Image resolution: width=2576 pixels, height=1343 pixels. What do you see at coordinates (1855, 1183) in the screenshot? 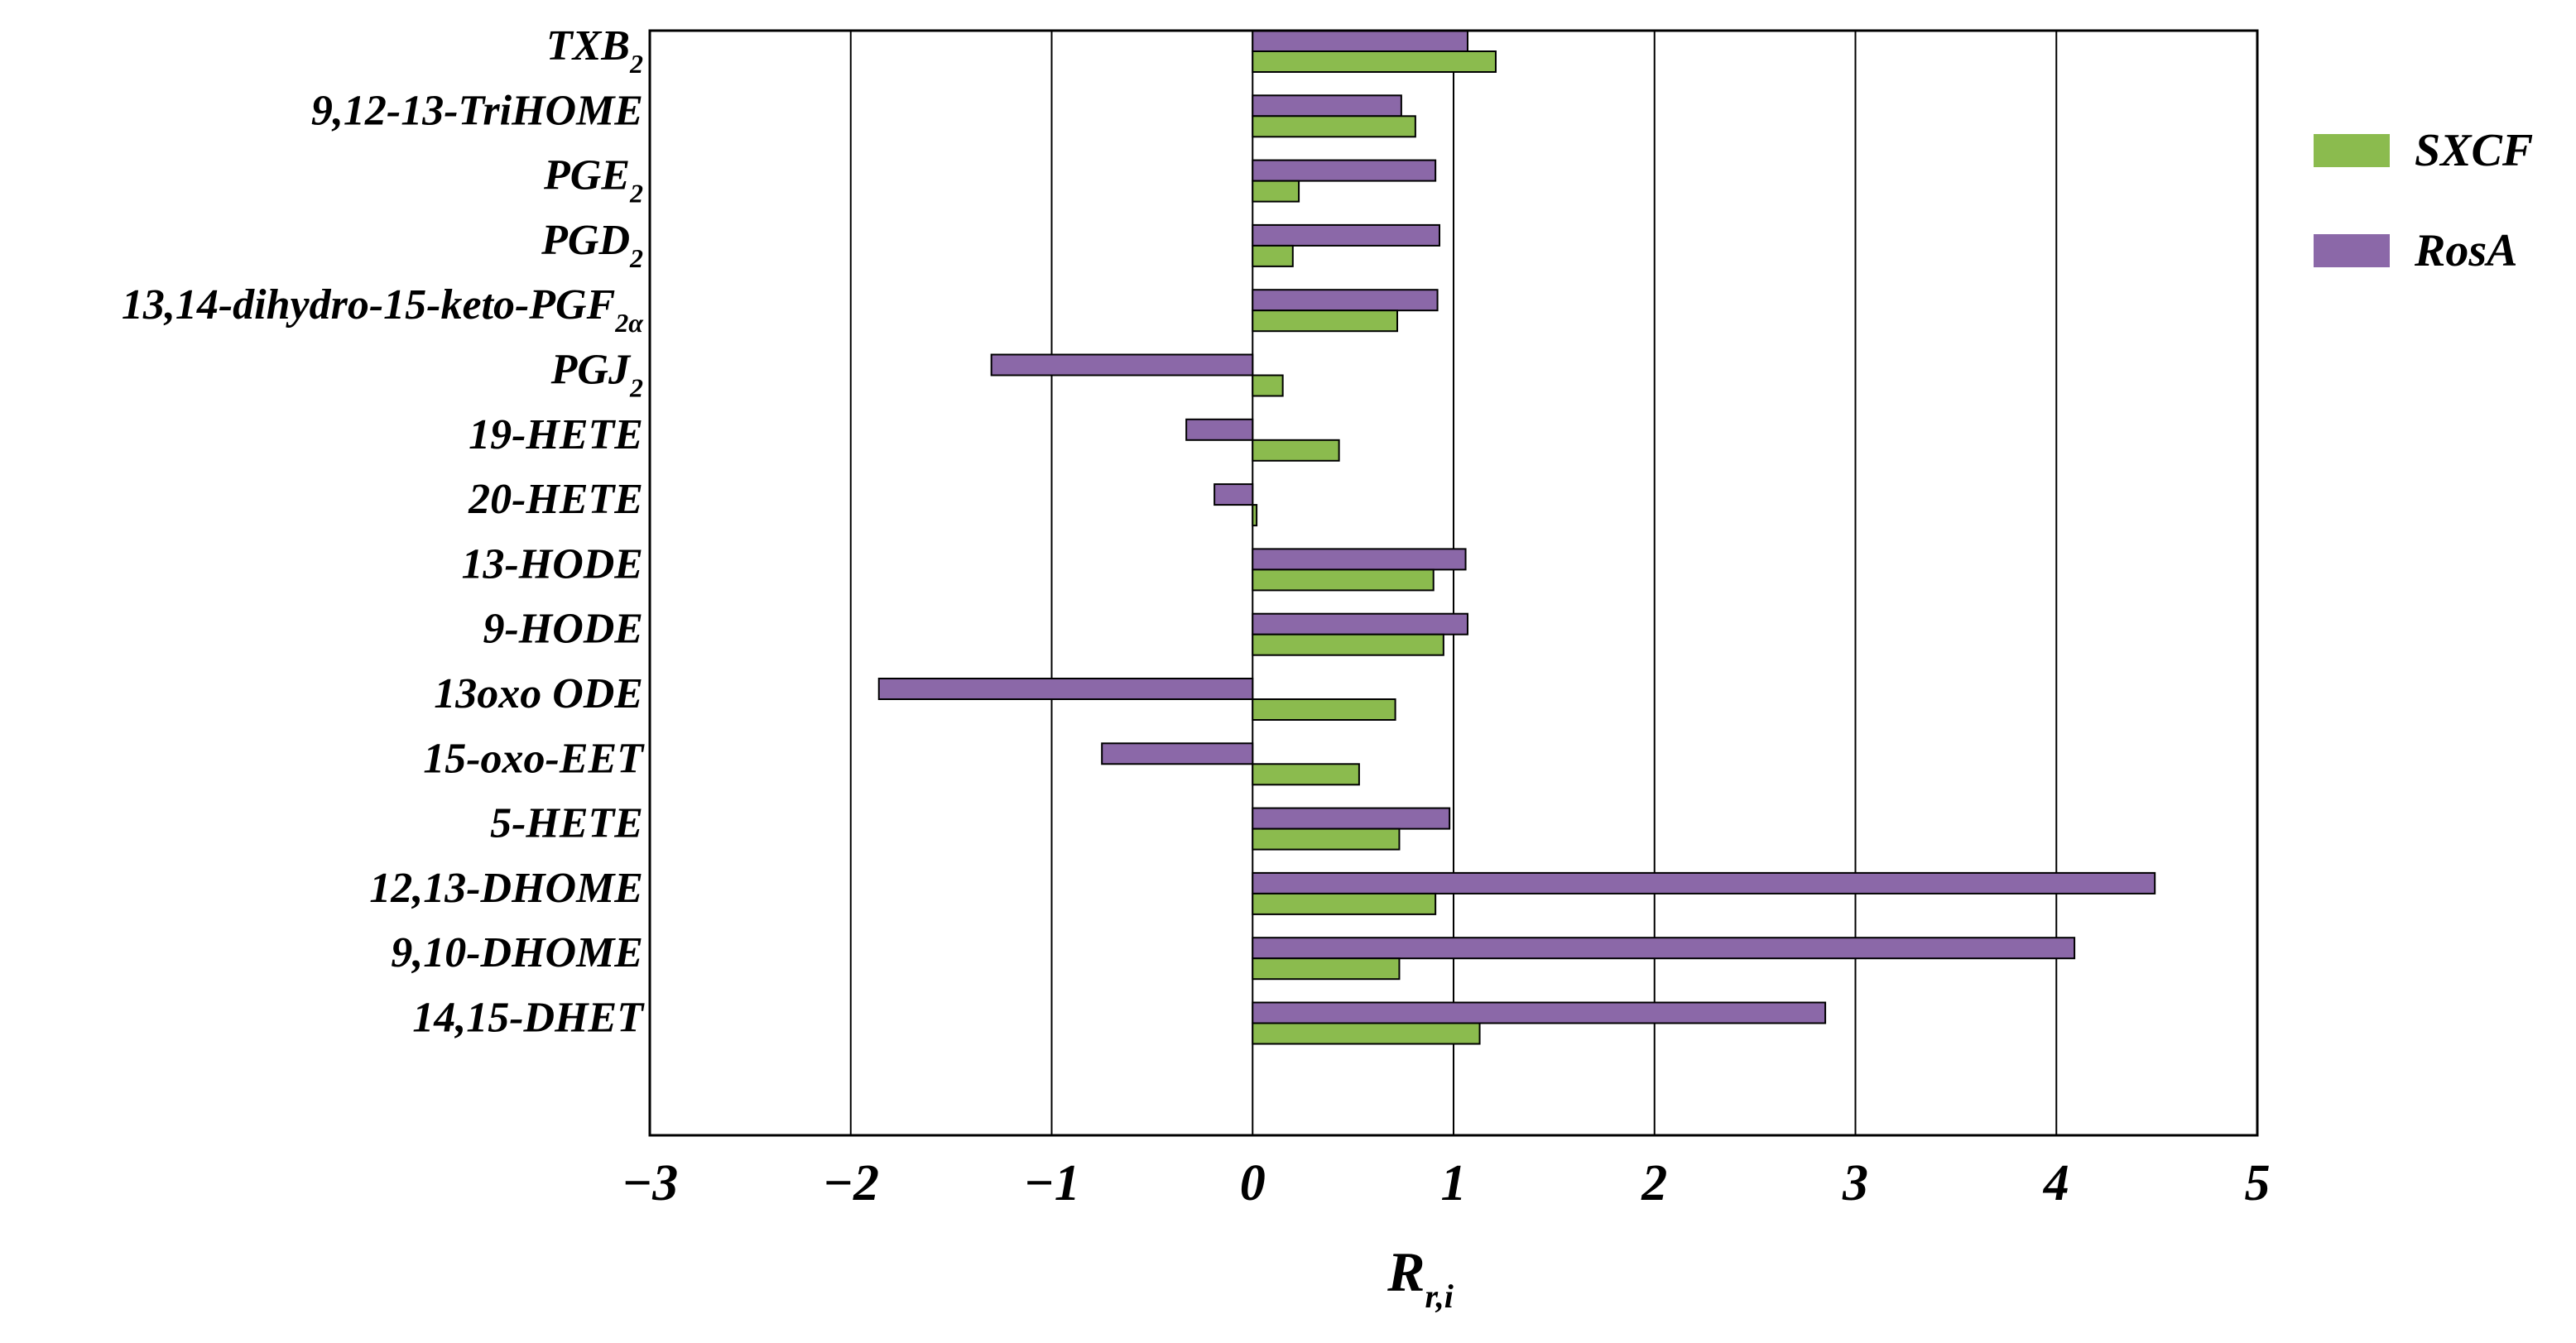
I see `x-tick-label: 3` at bounding box center [1855, 1183].